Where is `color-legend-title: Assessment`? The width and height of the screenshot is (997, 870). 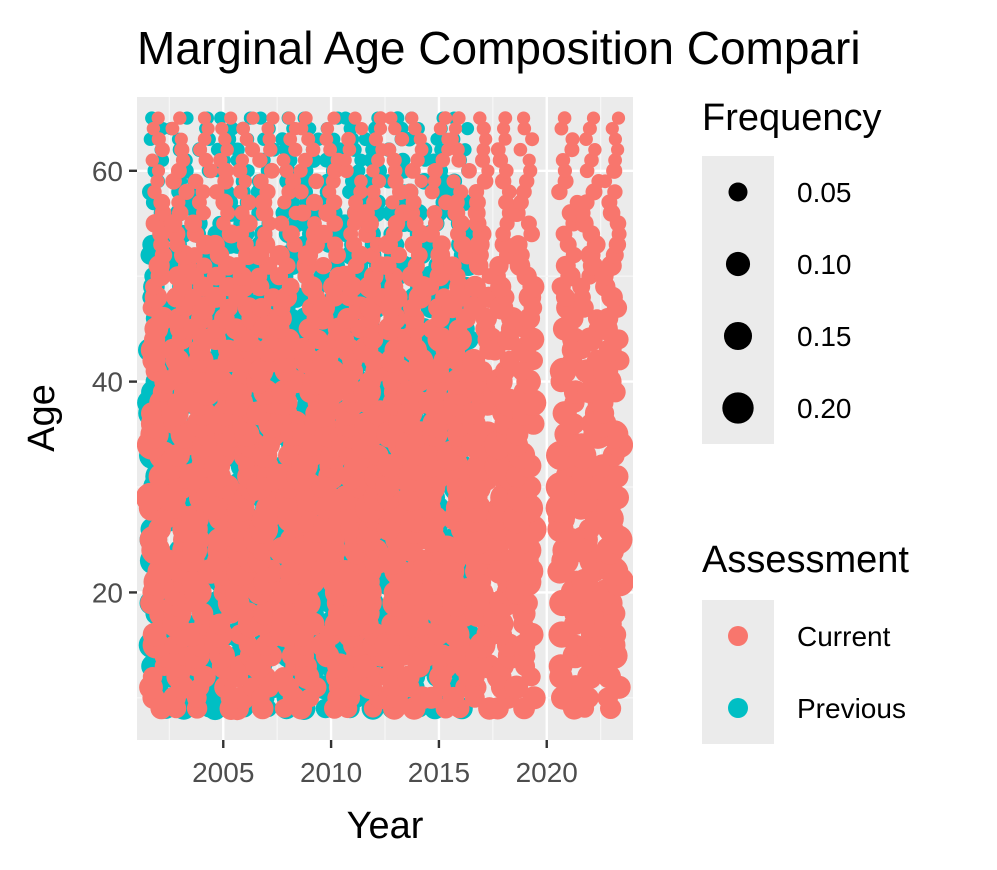 color-legend-title: Assessment is located at coordinates (805, 560).